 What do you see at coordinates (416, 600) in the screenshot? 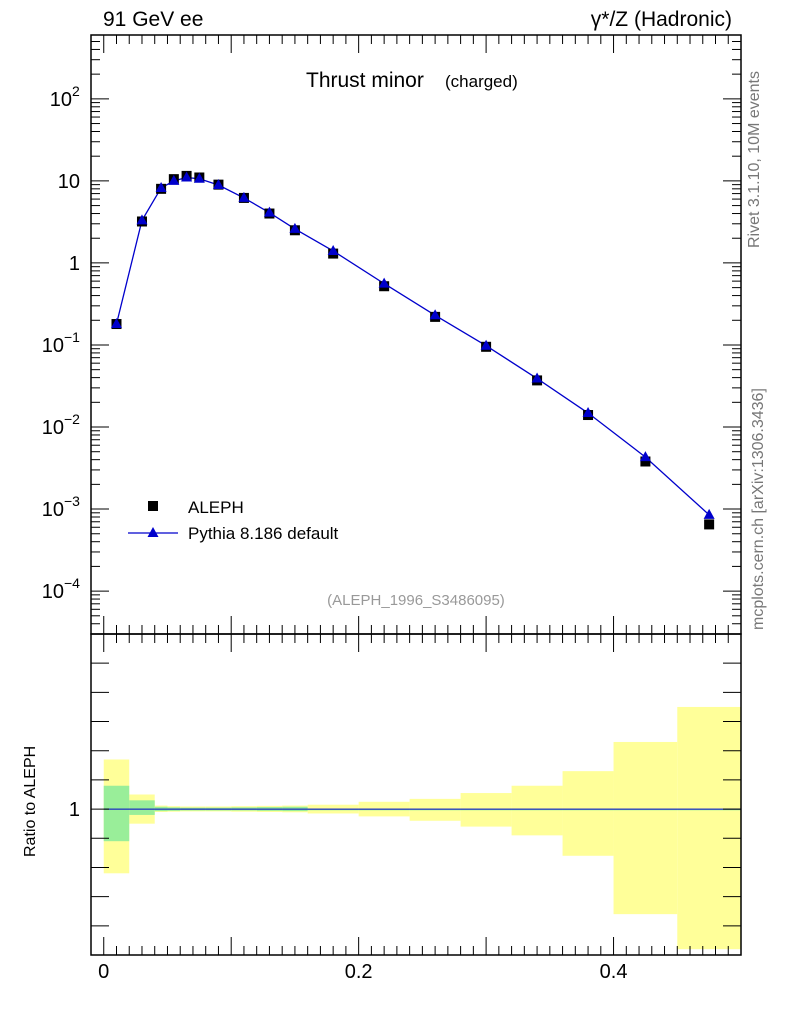
I see `analysis-watermark: (ALEPH_1996_S3486095)` at bounding box center [416, 600].